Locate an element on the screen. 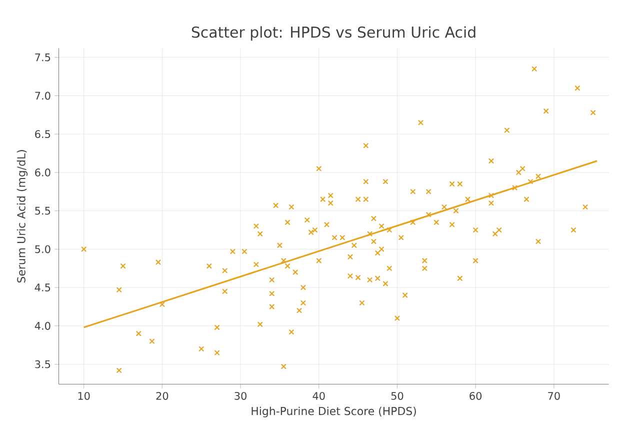 The image size is (640, 421). chart-title: Scatter plot: HPDS vs Serum Uric Acid is located at coordinates (334, 33).